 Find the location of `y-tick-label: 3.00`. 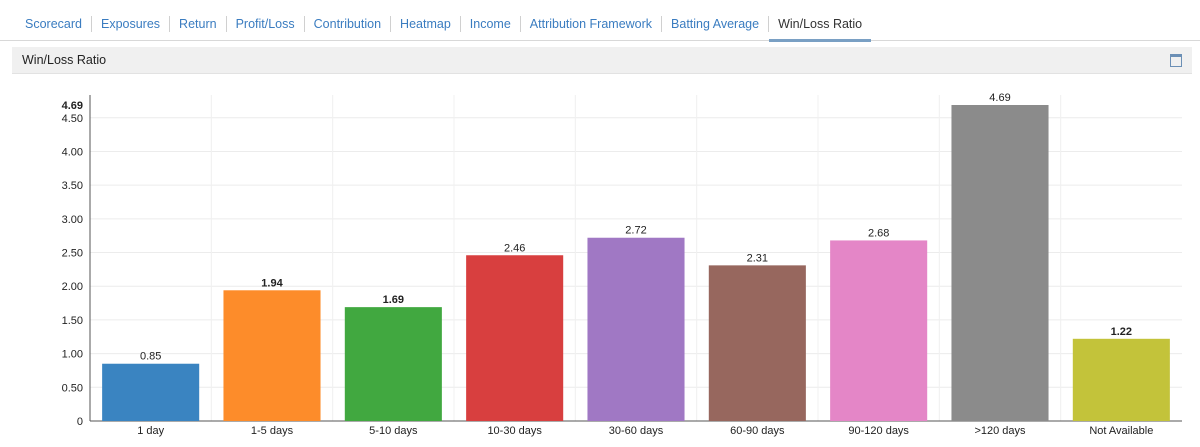

y-tick-label: 3.00 is located at coordinates (72, 220).